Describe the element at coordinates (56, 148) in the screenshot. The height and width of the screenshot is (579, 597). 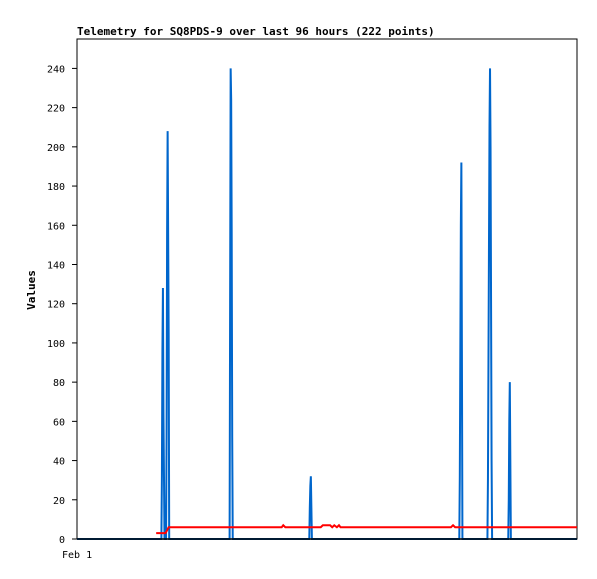
I see `y-tick-label-200: 200` at that location.